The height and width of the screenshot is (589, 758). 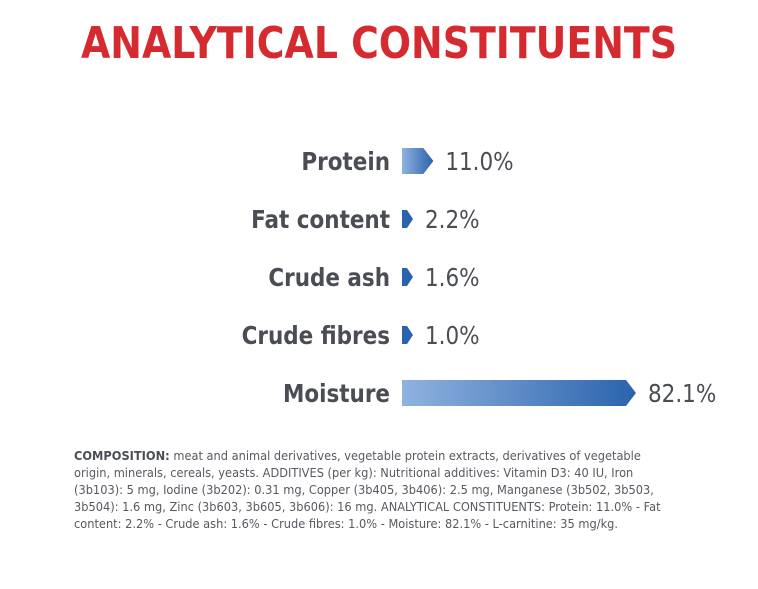 What do you see at coordinates (407, 277) in the screenshot?
I see `bar-crude-ash` at bounding box center [407, 277].